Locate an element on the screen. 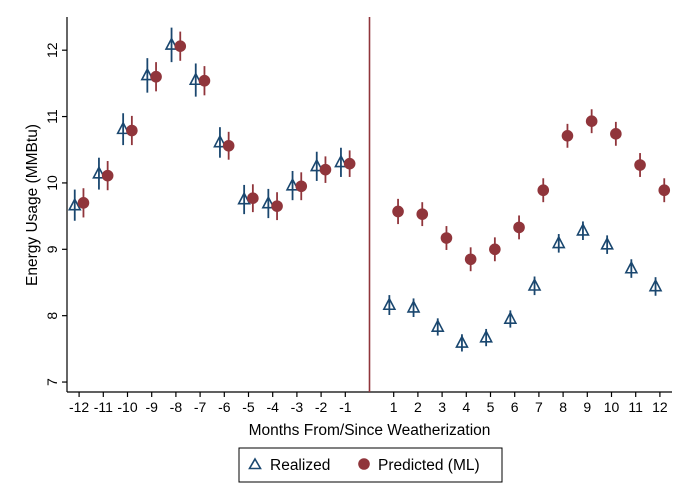 This screenshot has height=504, width=693. y-axis: 7 8 9 10 11 12 is located at coordinates (56, 204).